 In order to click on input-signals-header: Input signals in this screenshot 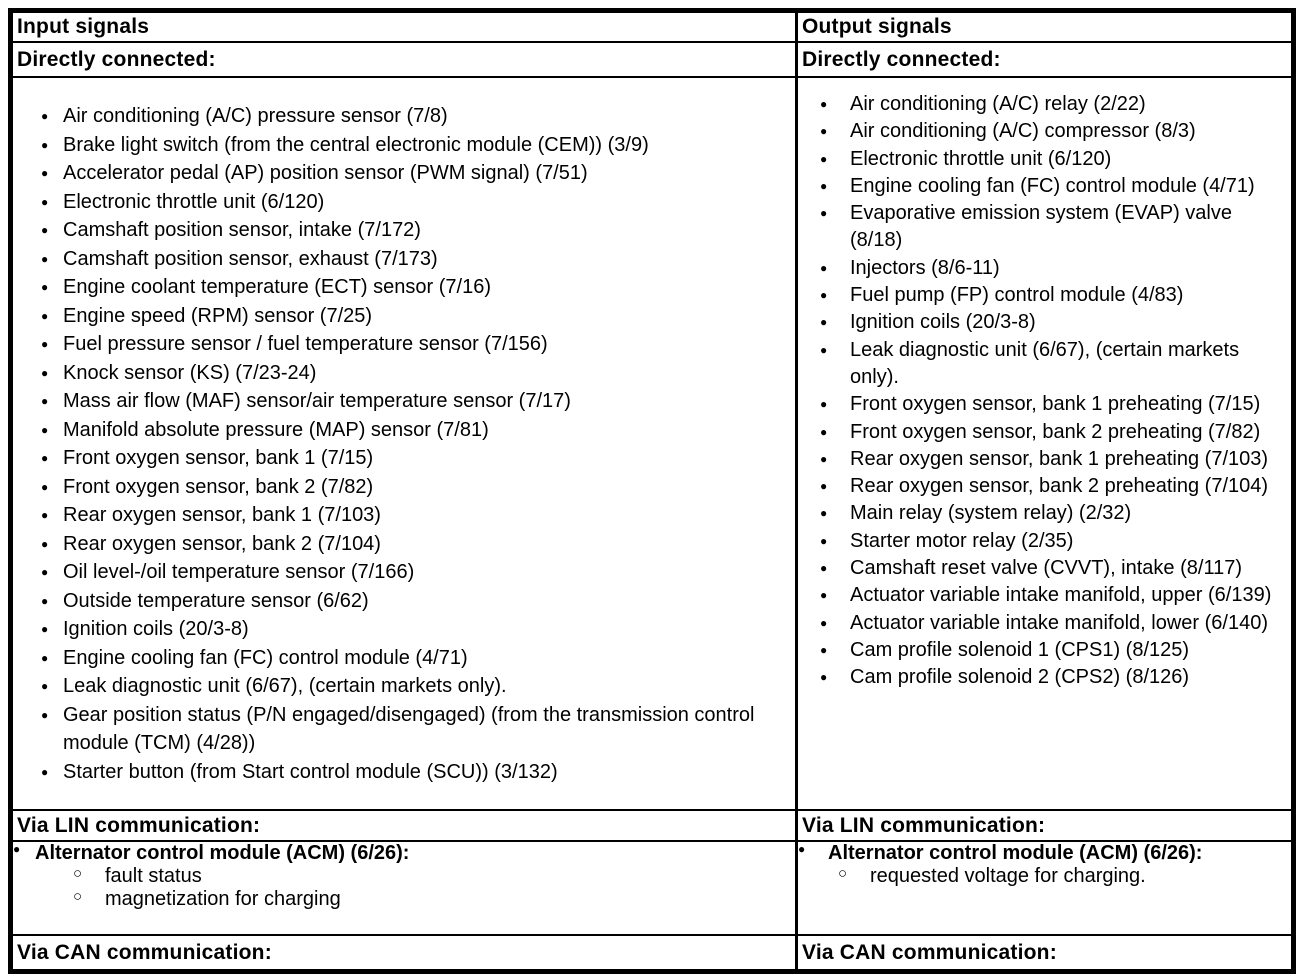, I will do `click(405, 28)`.